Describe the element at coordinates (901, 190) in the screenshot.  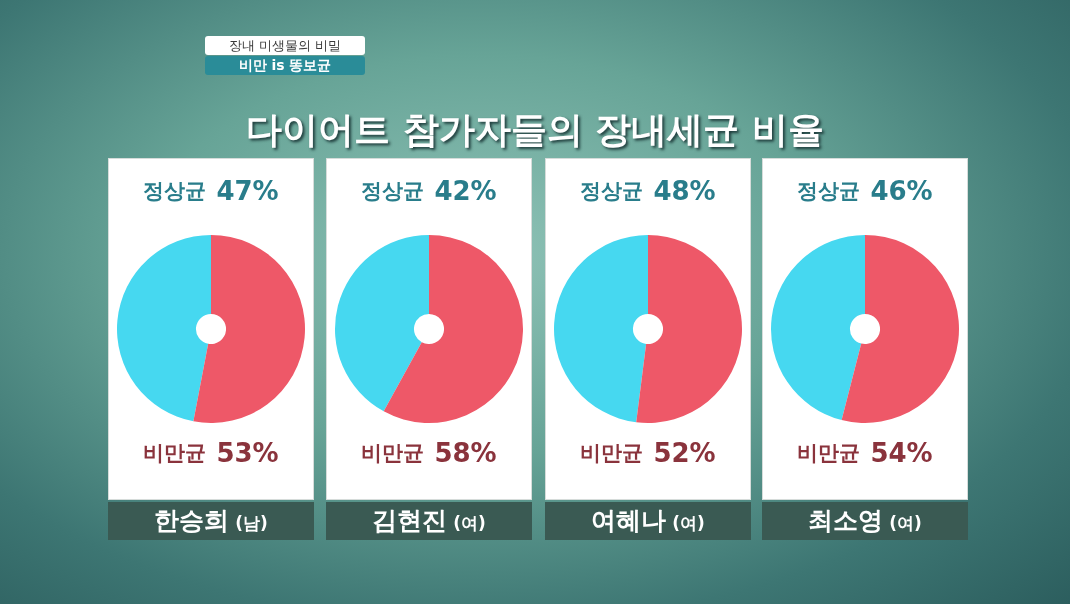
I see `data-label: 46%` at that location.